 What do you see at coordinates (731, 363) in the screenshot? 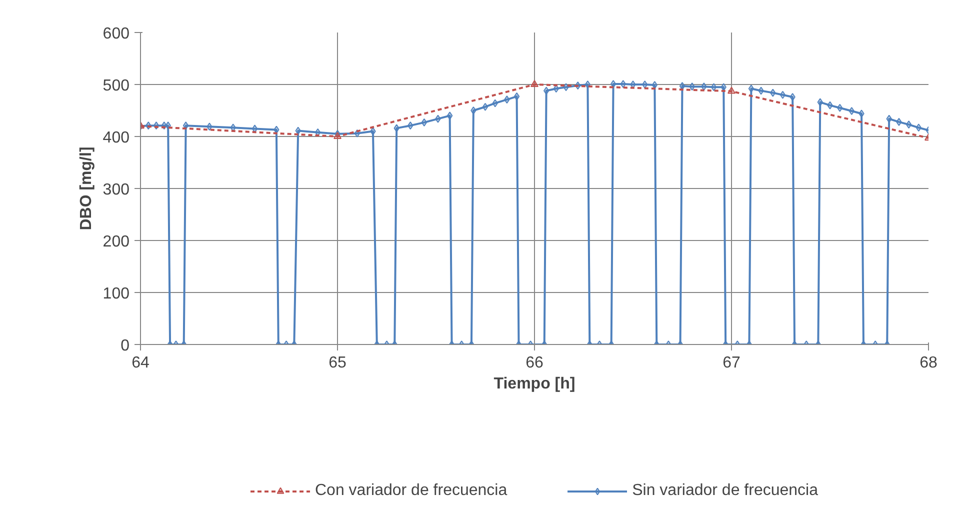
I see `x-tick-label: 67` at bounding box center [731, 363].